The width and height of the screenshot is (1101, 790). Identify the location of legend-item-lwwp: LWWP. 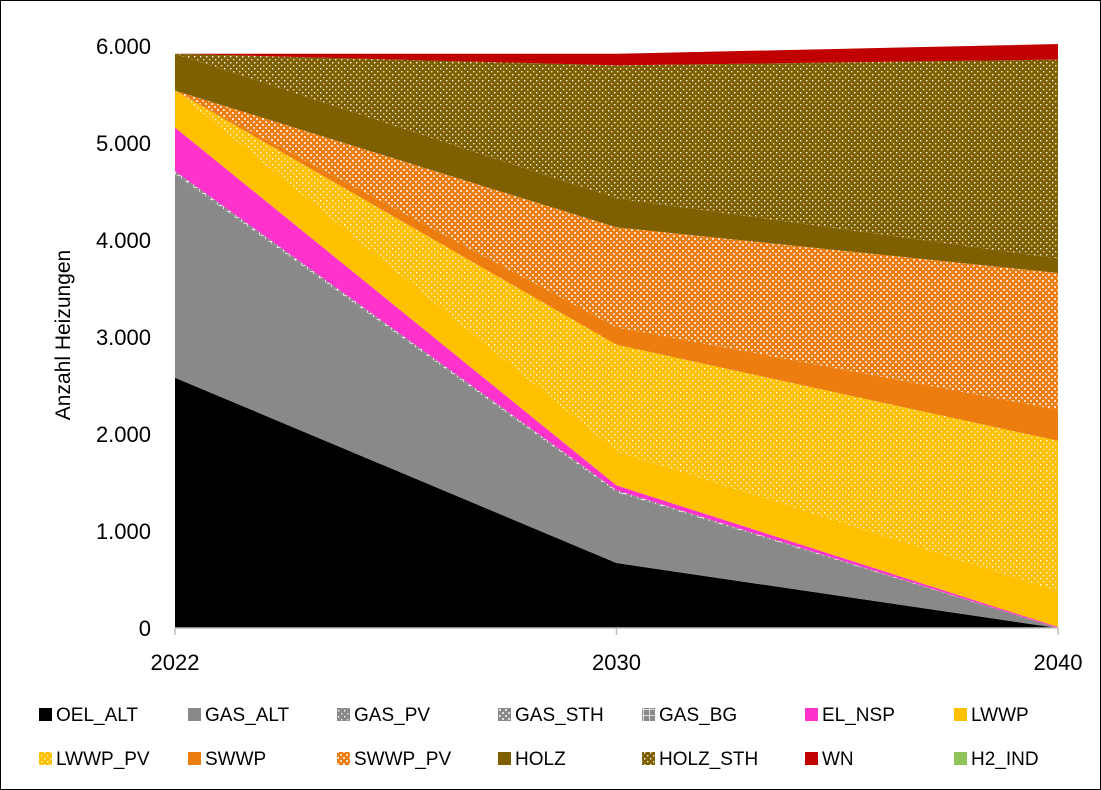
(991, 715).